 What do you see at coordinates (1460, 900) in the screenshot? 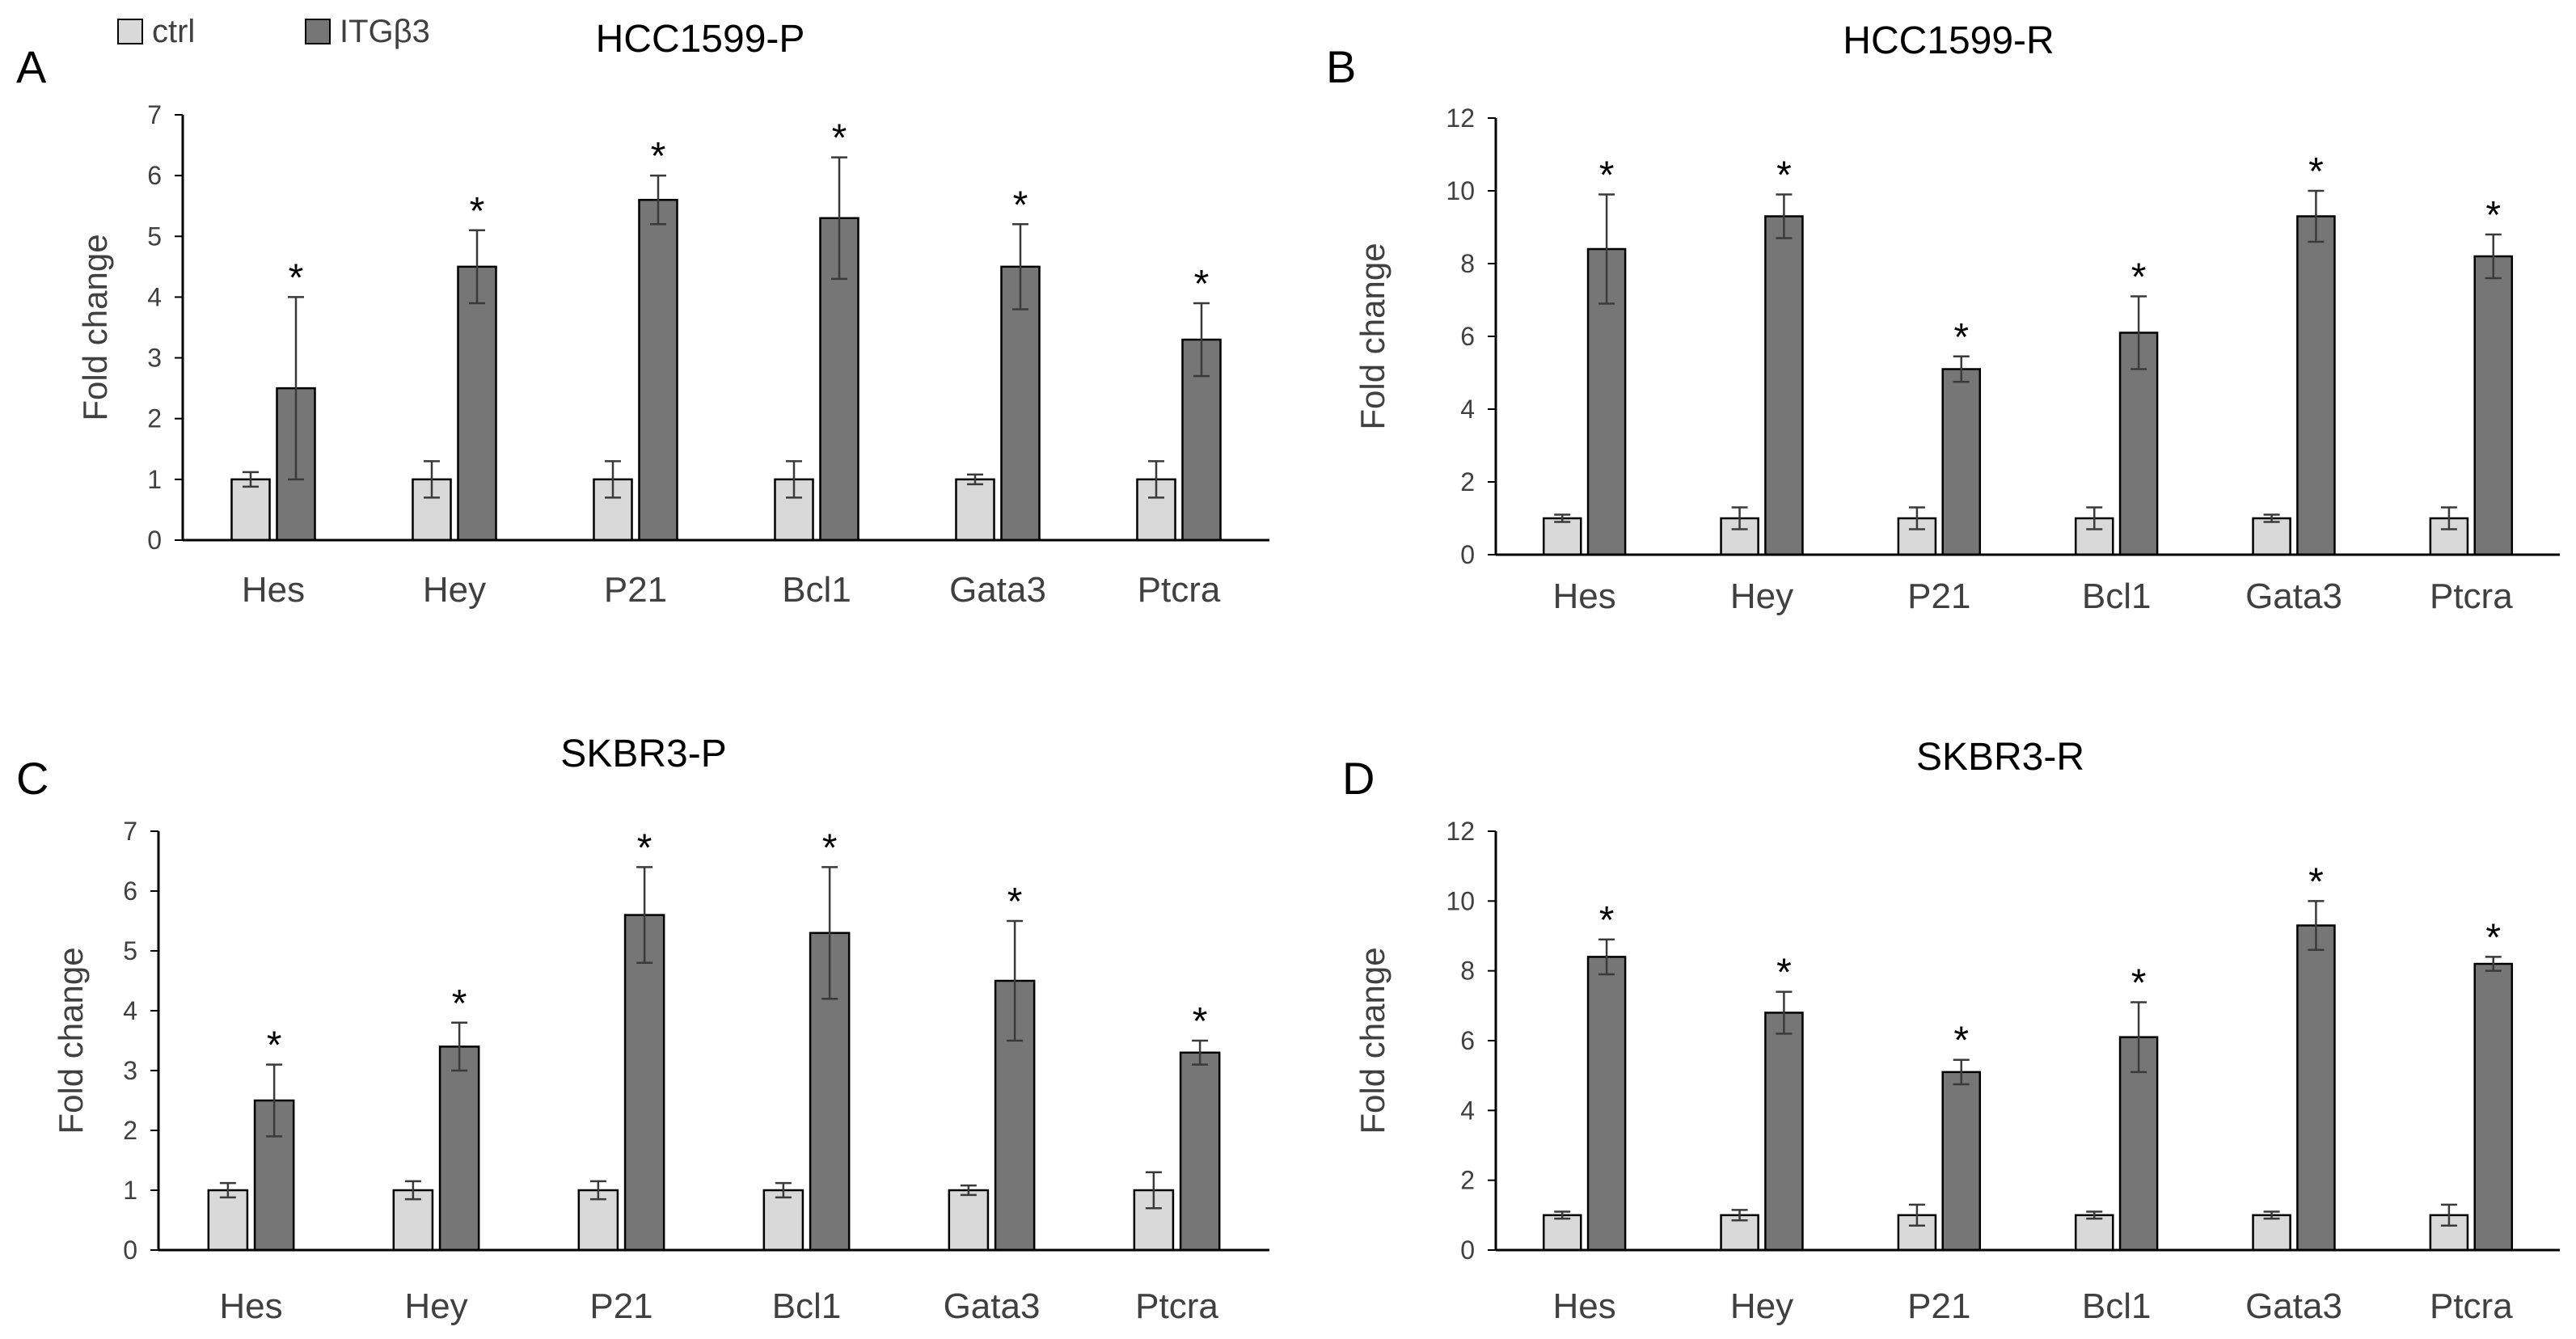
I see `y-tick-label: 10` at bounding box center [1460, 900].